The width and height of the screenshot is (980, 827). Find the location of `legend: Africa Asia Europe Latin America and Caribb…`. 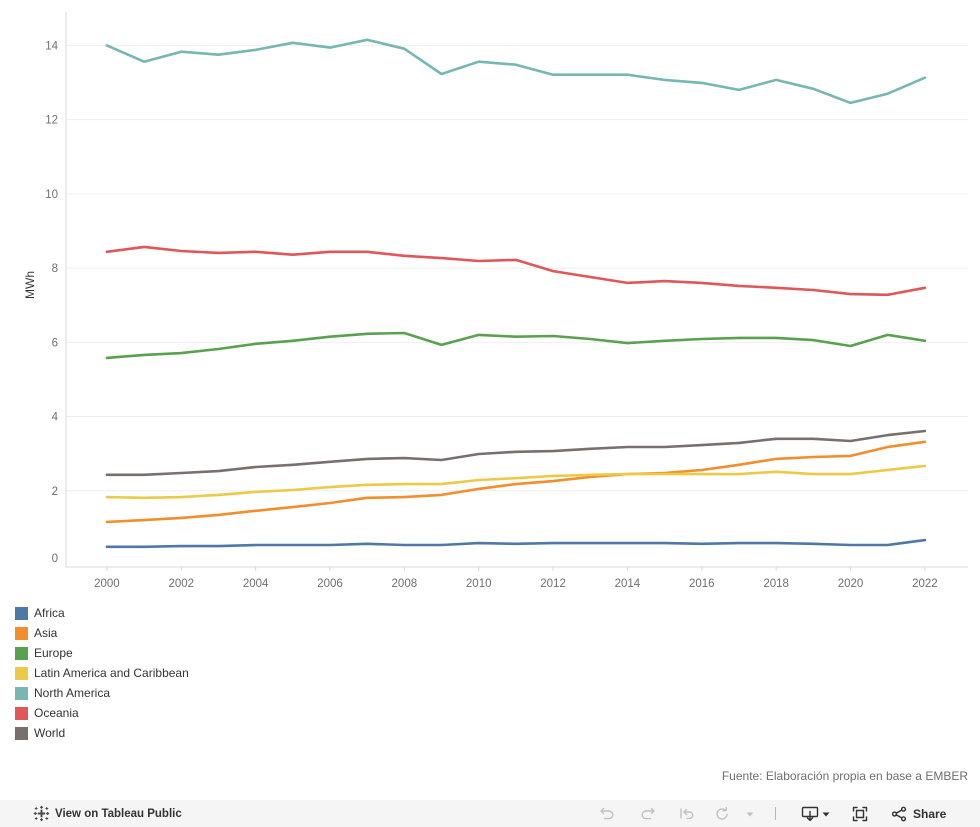

legend: Africa Asia Europe Latin America and Caribb… is located at coordinates (102, 673).